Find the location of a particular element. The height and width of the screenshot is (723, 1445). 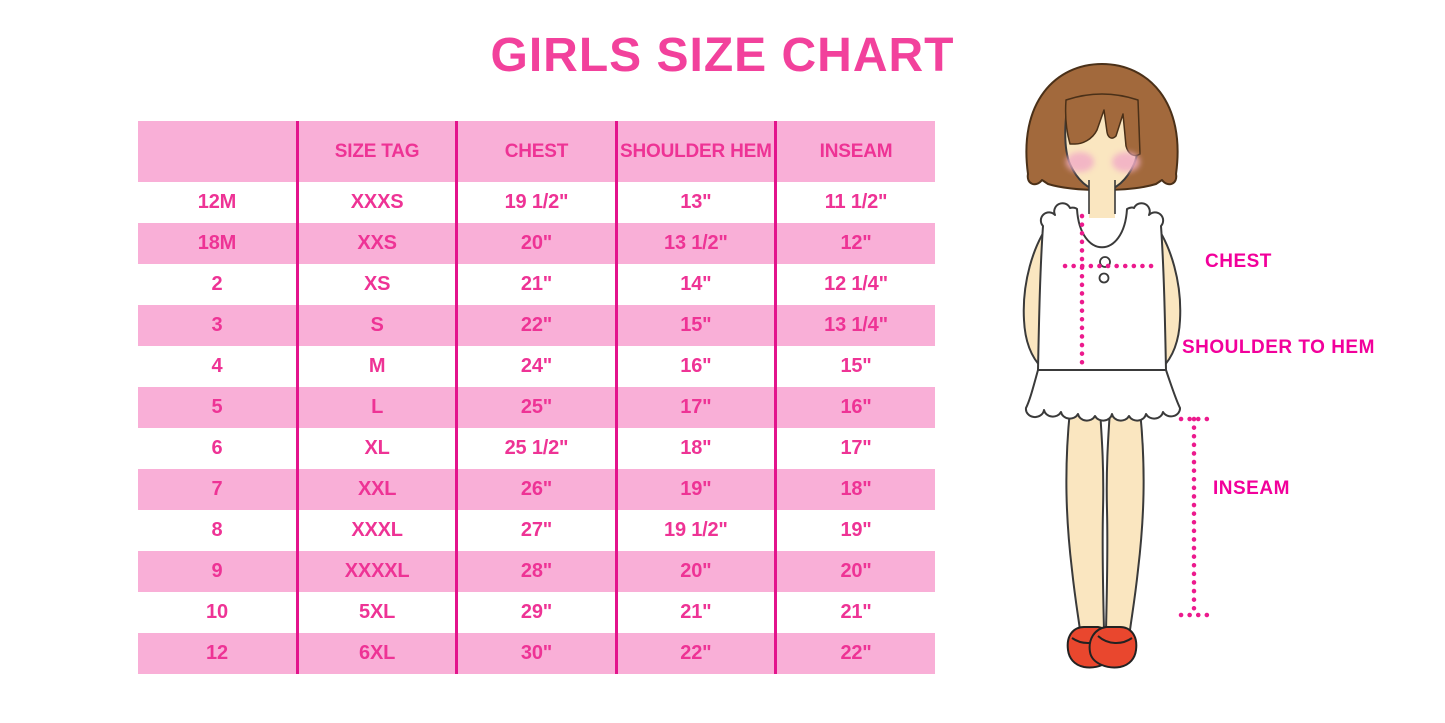

table-cell: XS is located at coordinates (376, 284).